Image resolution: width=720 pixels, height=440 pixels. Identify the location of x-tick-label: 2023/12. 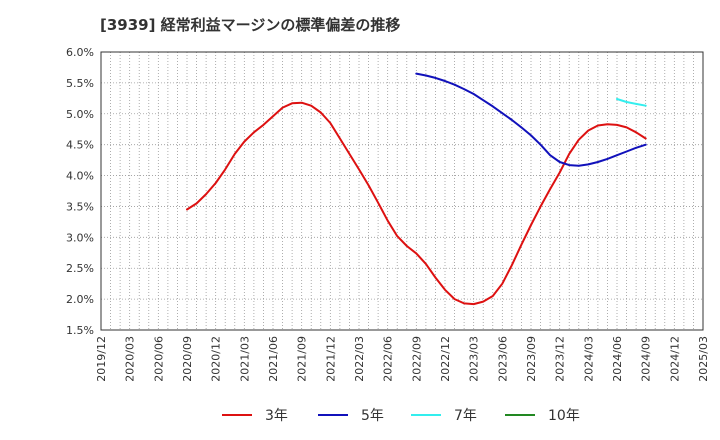
(560, 359).